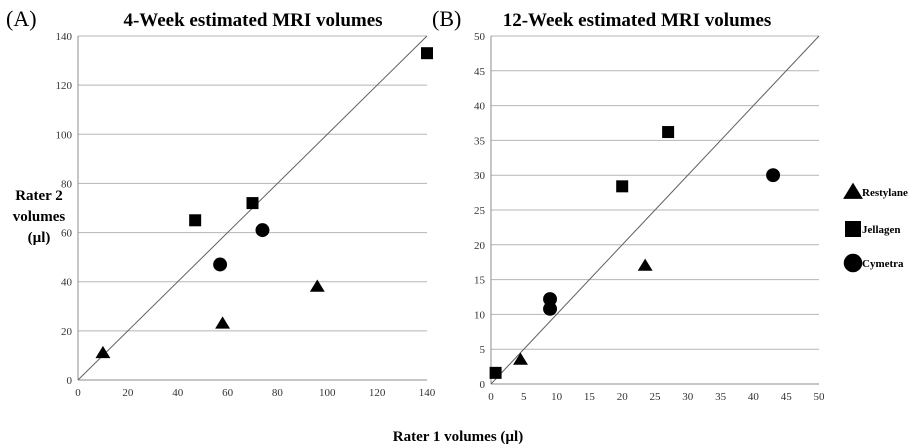 Image resolution: width=917 pixels, height=447 pixels. I want to click on panel-b-x-tick-label: 45, so click(787, 397).